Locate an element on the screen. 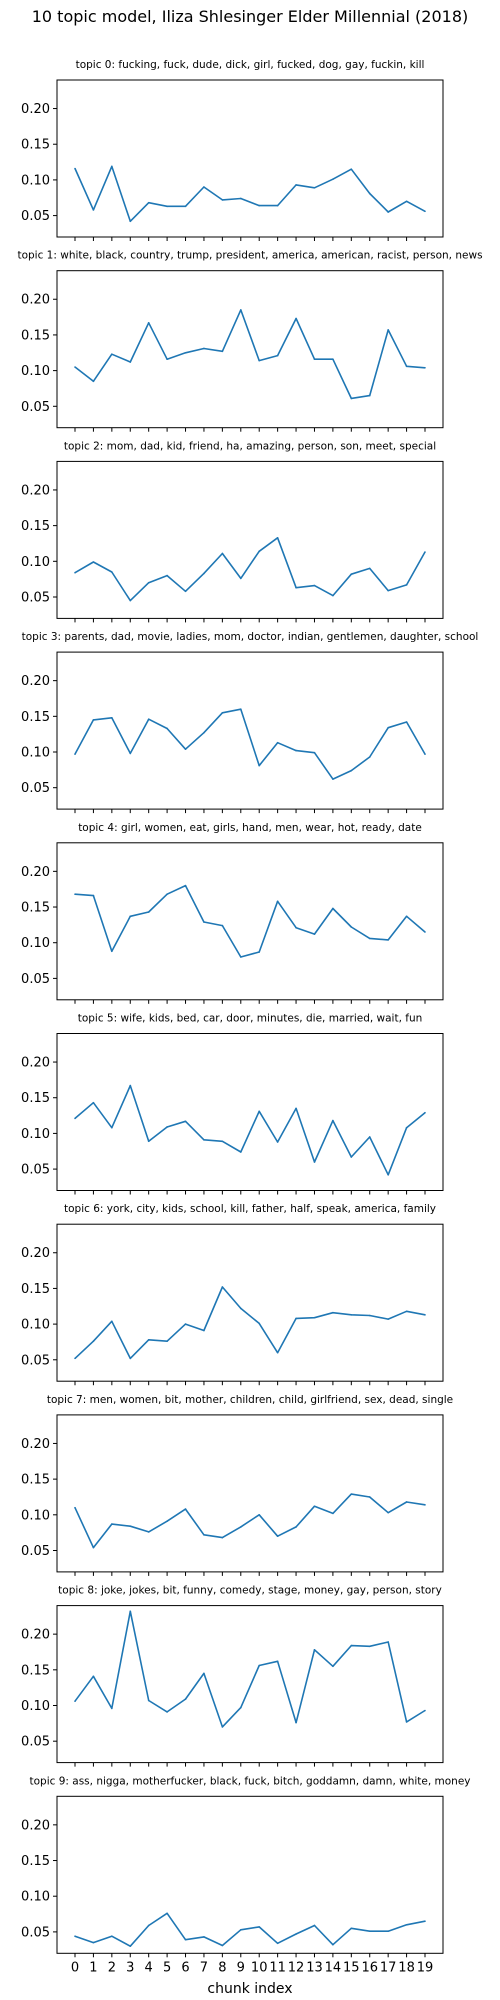 Image resolution: width=500 pixels, height=2000 pixels. x-tick-label: 19 is located at coordinates (425, 1967).